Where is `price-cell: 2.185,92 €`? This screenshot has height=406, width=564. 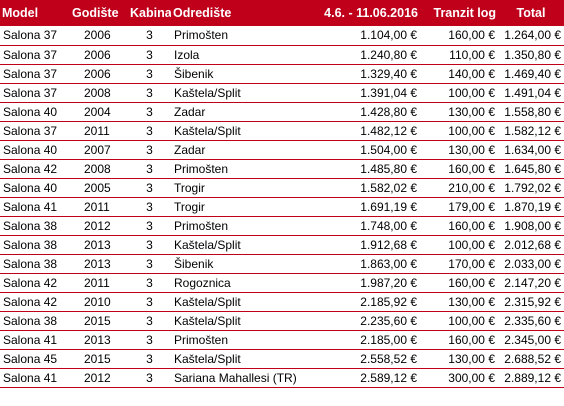 price-cell: 2.185,92 € is located at coordinates (369, 302).